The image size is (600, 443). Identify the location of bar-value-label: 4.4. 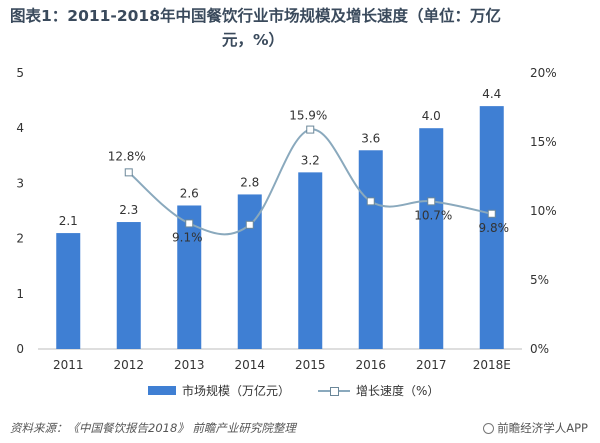
(491, 94).